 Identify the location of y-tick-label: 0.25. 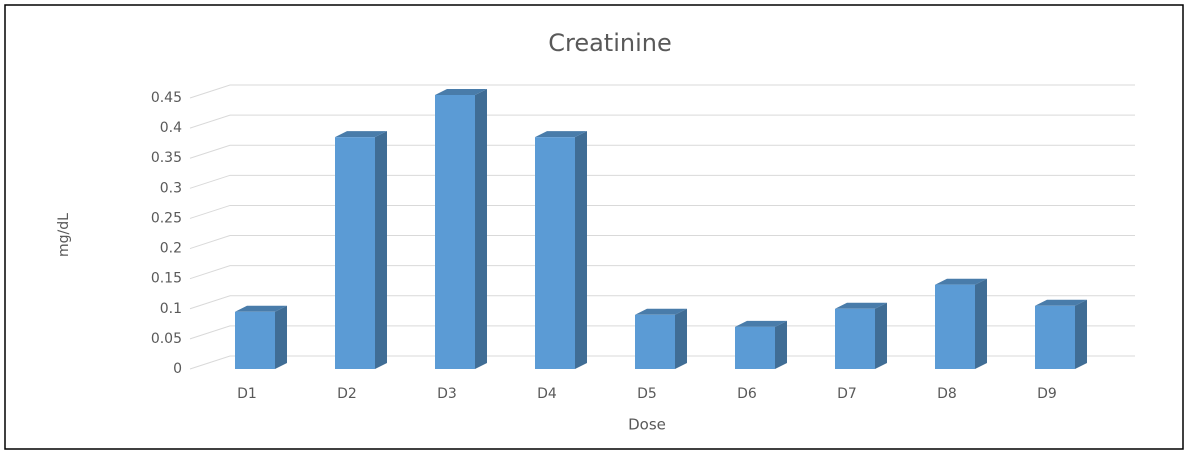
(166, 218).